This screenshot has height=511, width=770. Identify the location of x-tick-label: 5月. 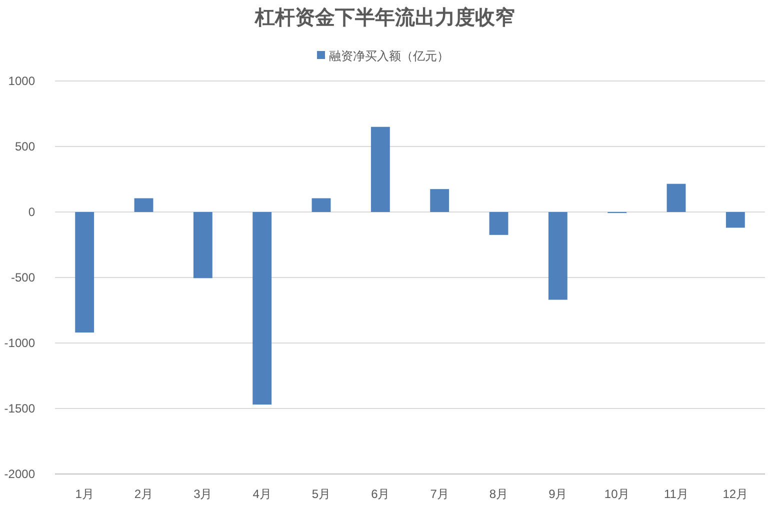
(321, 494).